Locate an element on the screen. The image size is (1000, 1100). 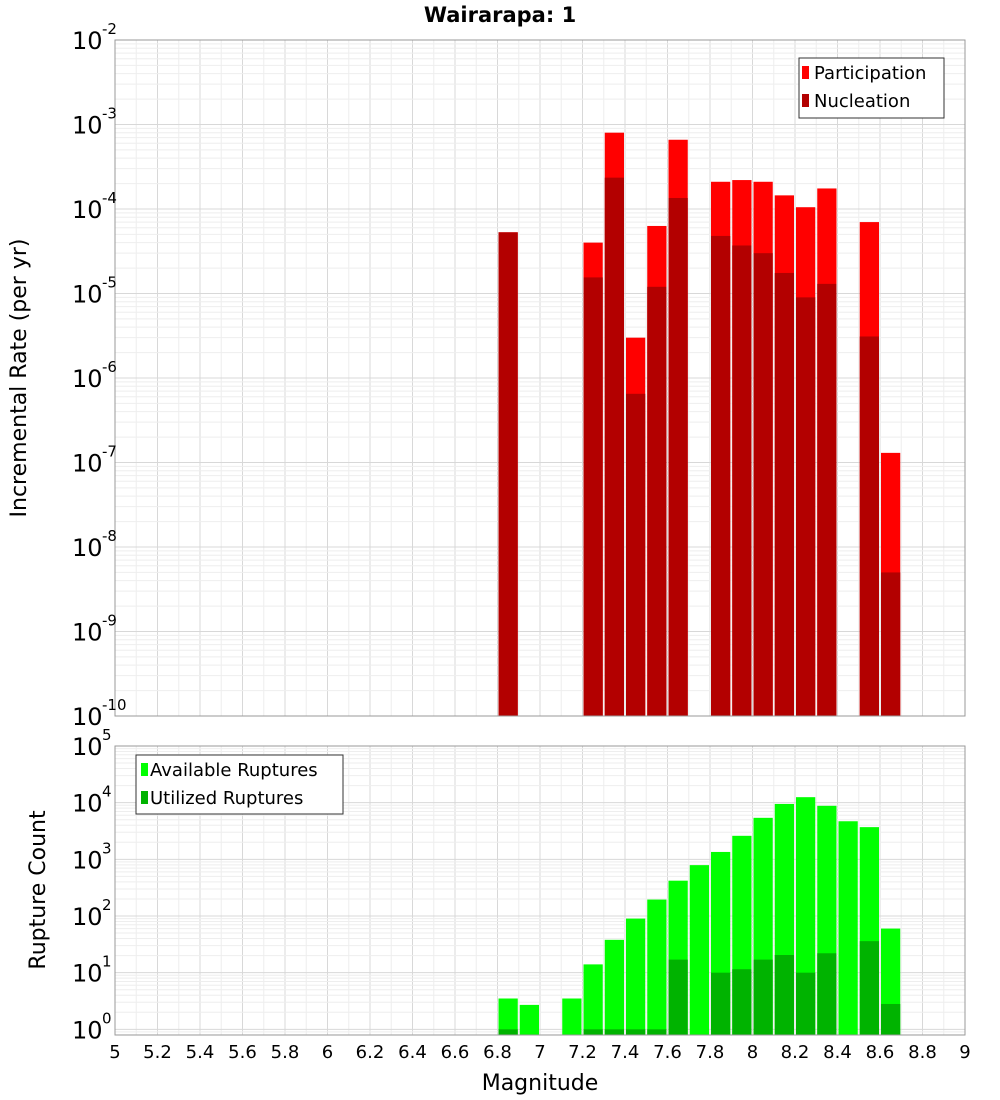
x-tick-label: 6.8 is located at coordinates (497, 1052).